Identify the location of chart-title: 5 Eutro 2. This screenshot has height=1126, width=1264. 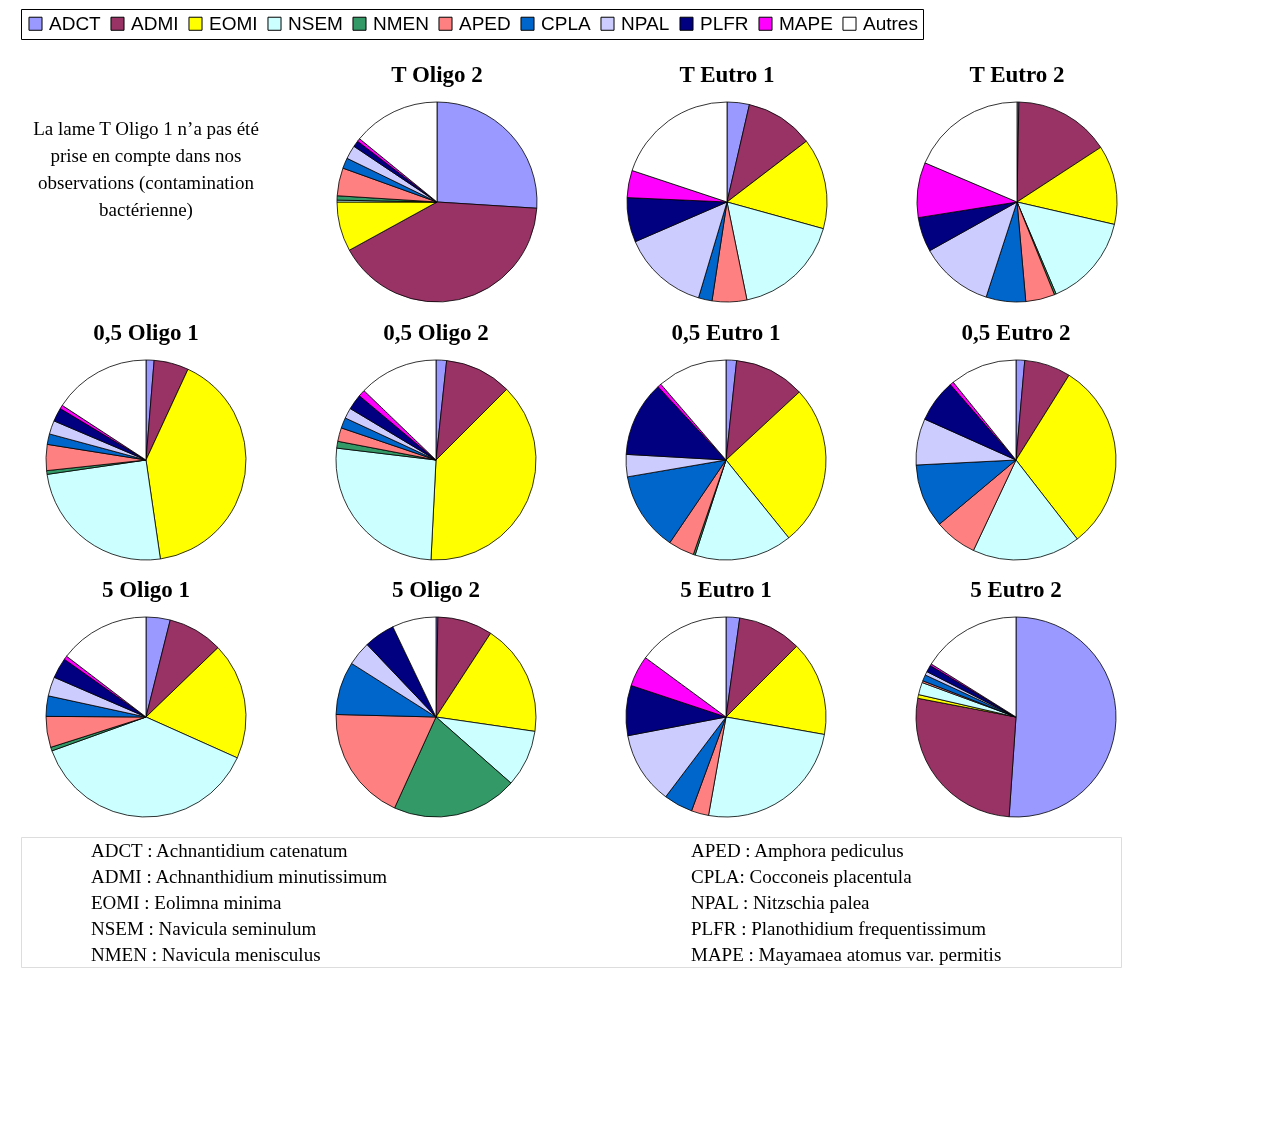
(1016, 589).